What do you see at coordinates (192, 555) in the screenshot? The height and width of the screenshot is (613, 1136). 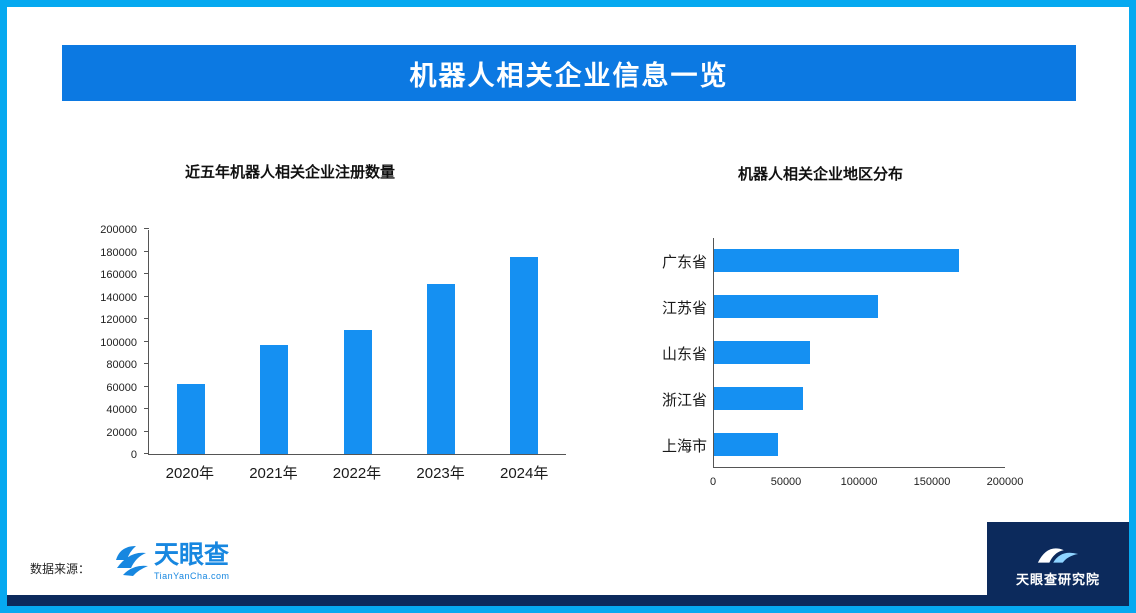 I see `tianyancha-logo-text: 天眼查` at bounding box center [192, 555].